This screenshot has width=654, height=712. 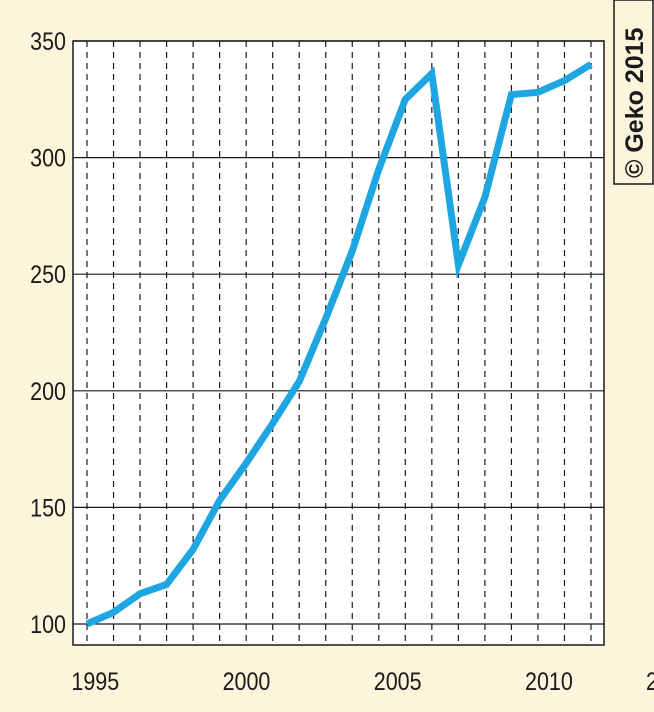 I want to click on y-tick-label: 150, so click(x=48, y=508).